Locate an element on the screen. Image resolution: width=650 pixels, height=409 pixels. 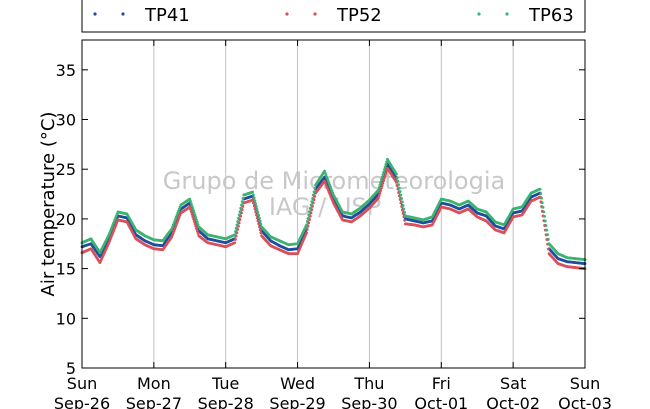
y-tick-label: 20 is located at coordinates (66, 219).